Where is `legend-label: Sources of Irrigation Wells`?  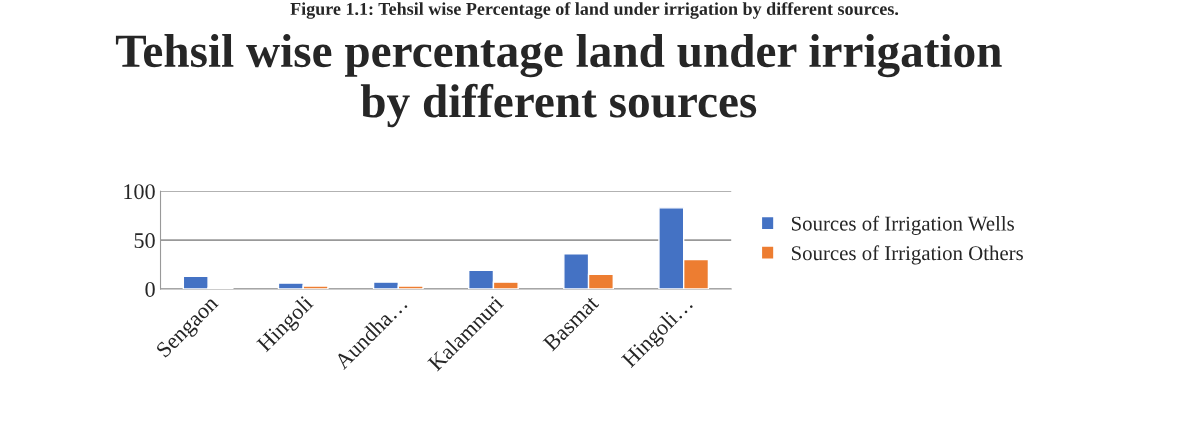 legend-label: Sources of Irrigation Wells is located at coordinates (902, 225).